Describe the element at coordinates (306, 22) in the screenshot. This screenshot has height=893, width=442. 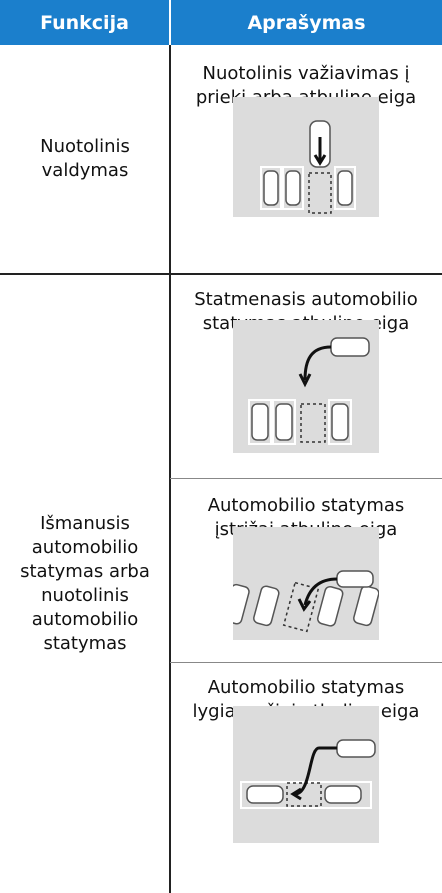
I see `header-cell: Aprašymas` at that location.